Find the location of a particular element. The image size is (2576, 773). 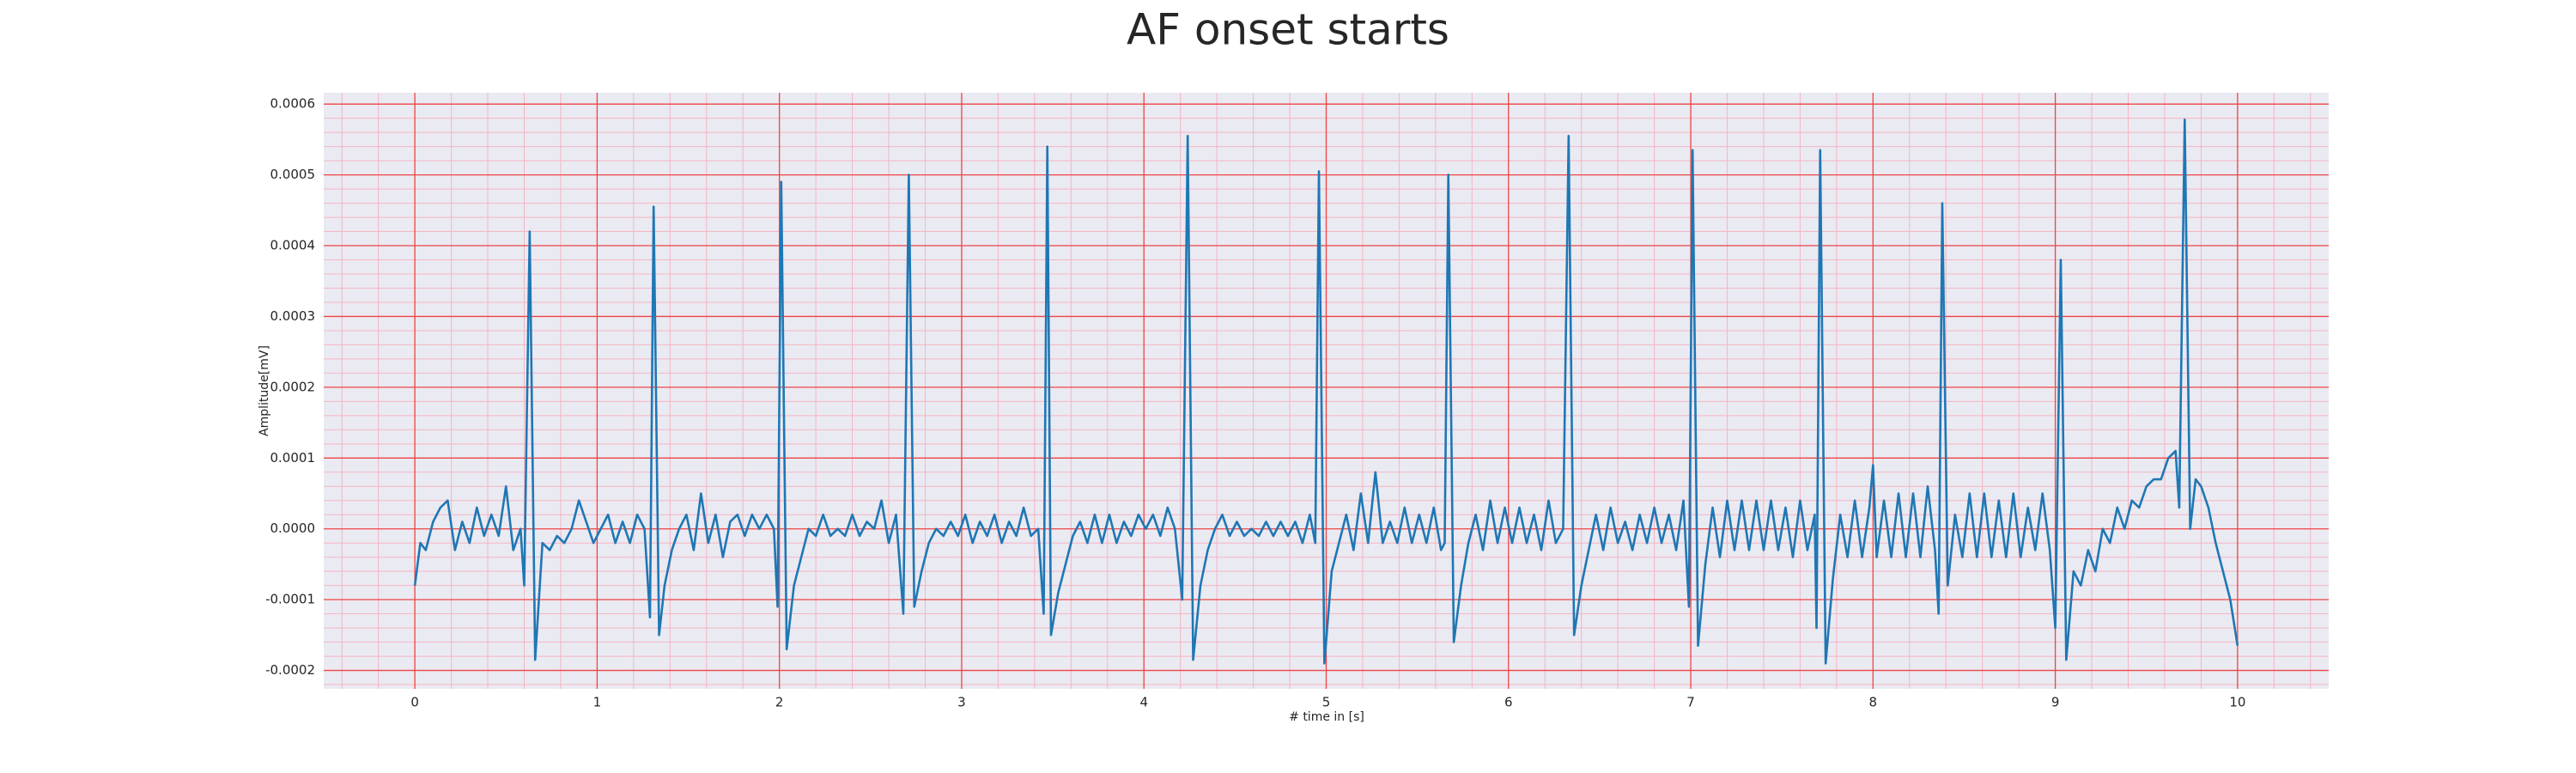

y-axis-label: Amplitude[mV] is located at coordinates (264, 390).